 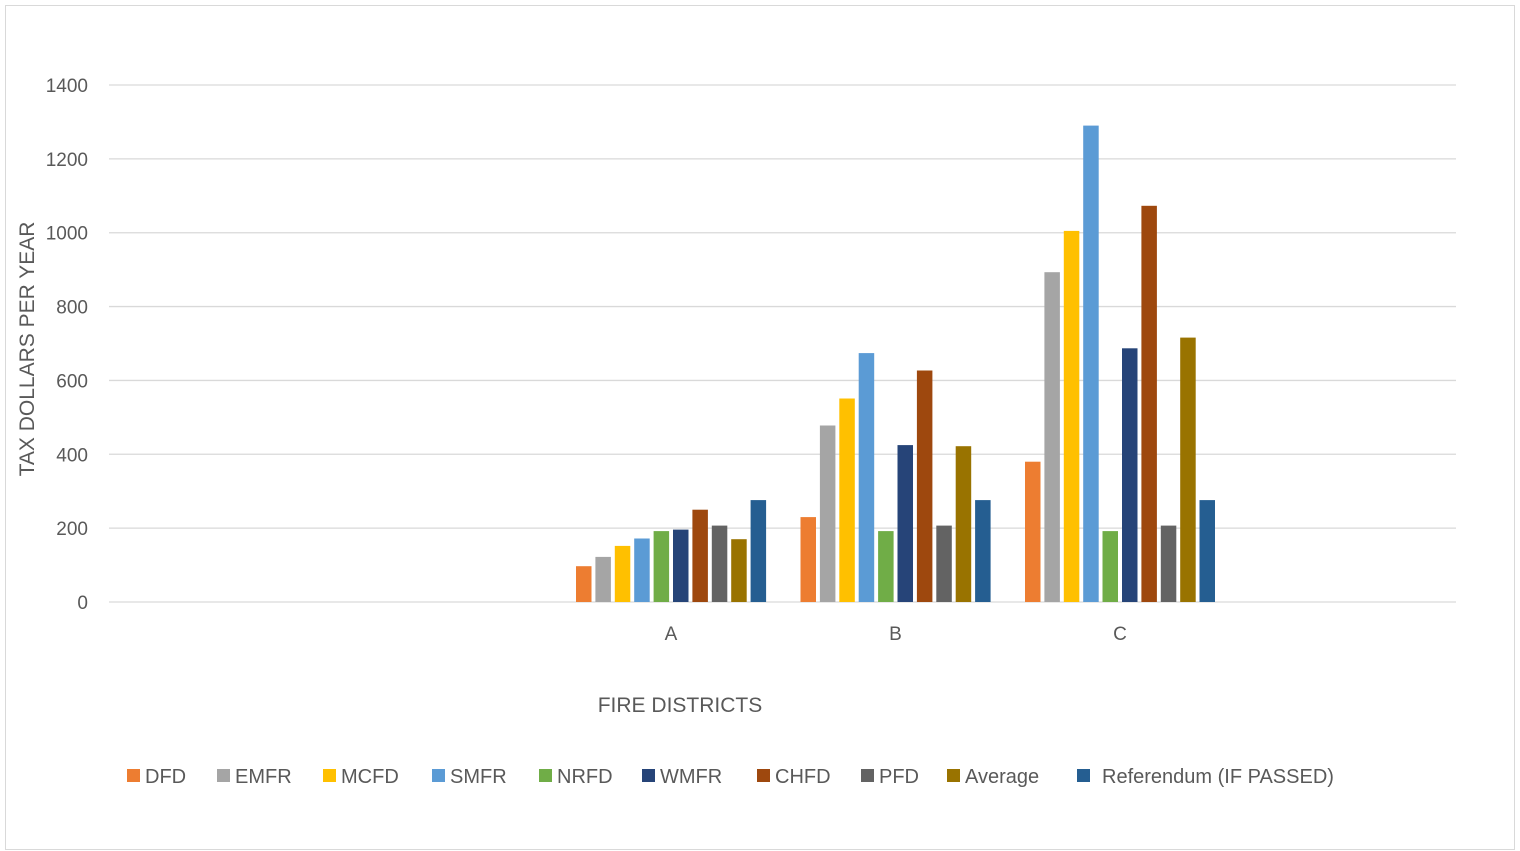 What do you see at coordinates (847, 500) in the screenshot?
I see `bar-B-mcfd` at bounding box center [847, 500].